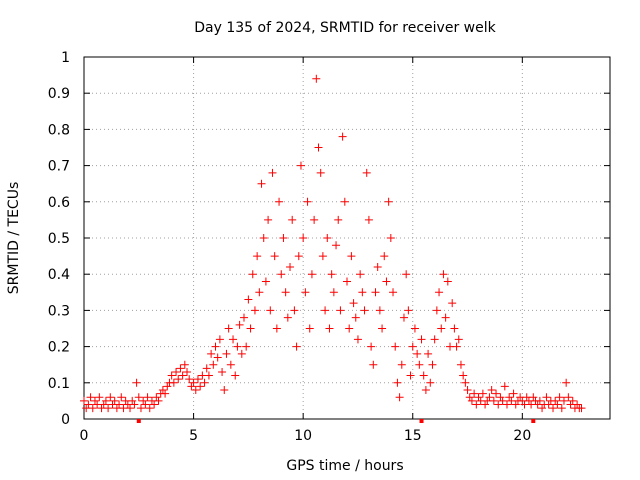  I want to click on y-tick-label: 0.4, so click(59, 275).